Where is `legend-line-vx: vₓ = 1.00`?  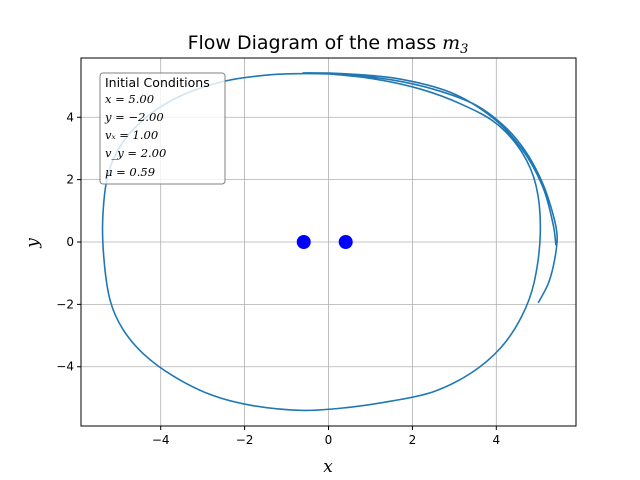 legend-line-vx: vₓ = 1.00 is located at coordinates (131, 135).